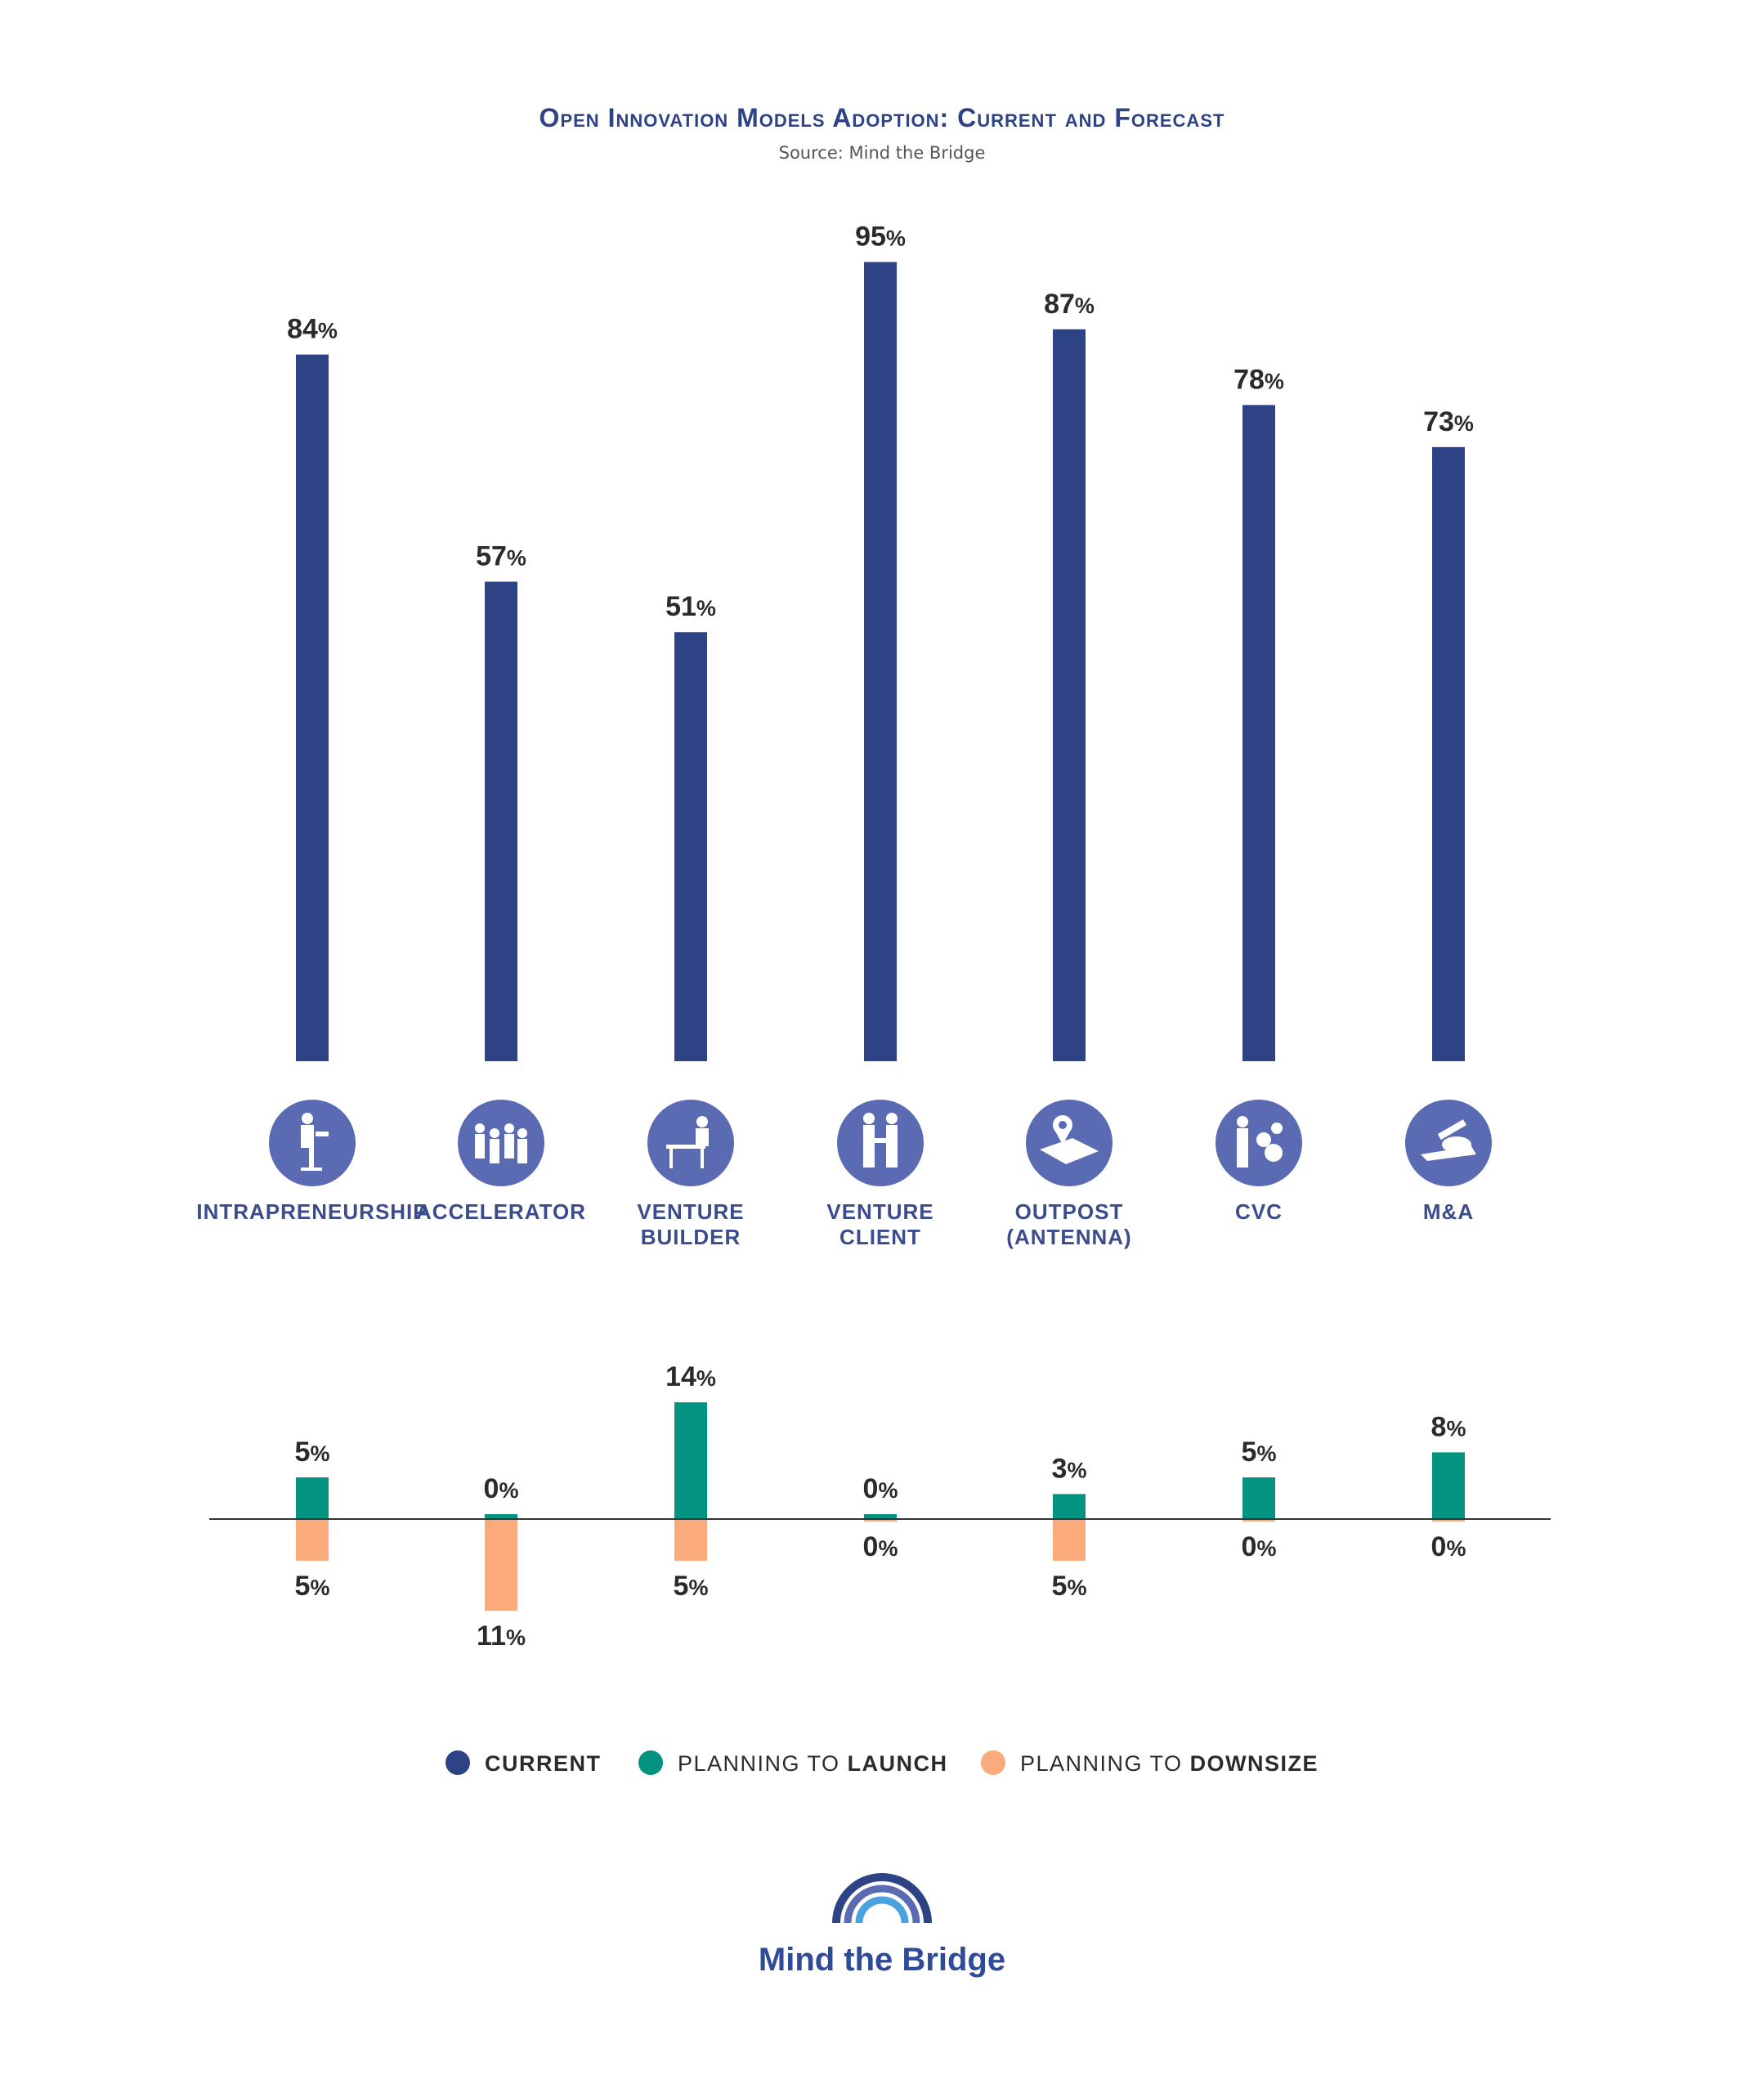  I want to click on team-group-icon, so click(501, 1143).